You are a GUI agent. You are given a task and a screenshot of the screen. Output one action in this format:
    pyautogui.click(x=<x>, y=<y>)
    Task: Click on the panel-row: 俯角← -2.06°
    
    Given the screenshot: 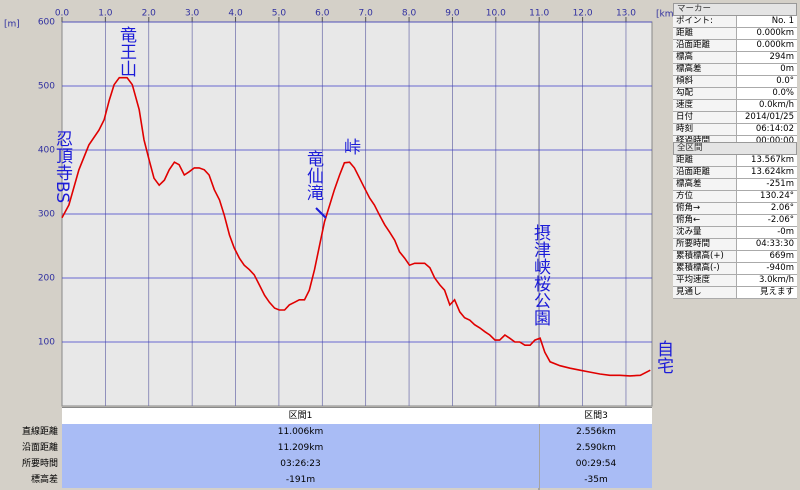 What is the action you would take?
    pyautogui.click(x=735, y=221)
    